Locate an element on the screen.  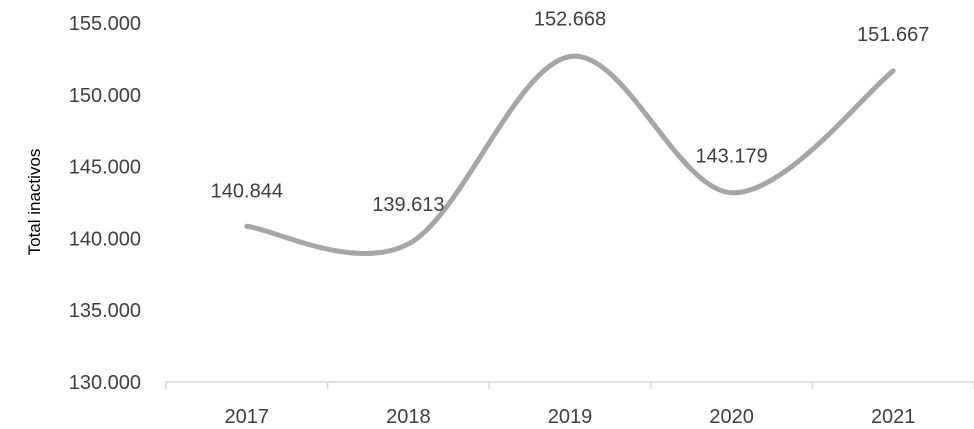
x-tick-label: 2018 is located at coordinates (408, 417).